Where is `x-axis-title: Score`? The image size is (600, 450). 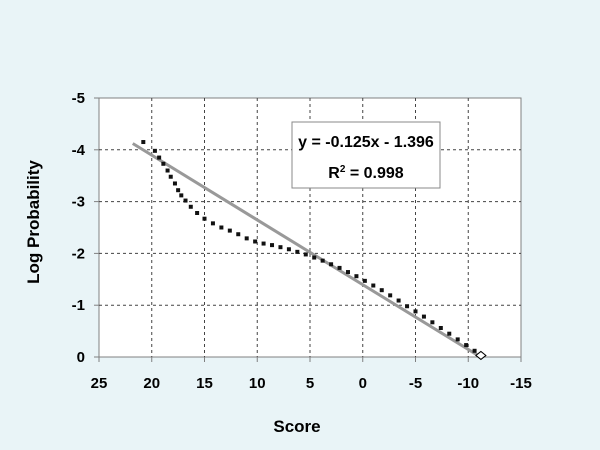 x-axis-title: Score is located at coordinates (296, 426).